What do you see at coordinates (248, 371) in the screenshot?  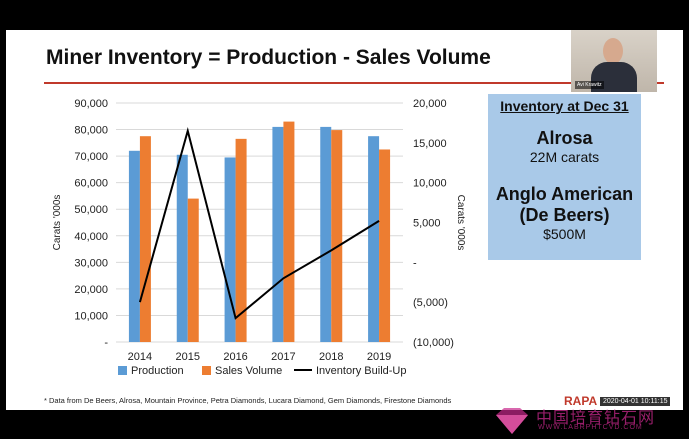 I see `legend-label: Sales Volume` at bounding box center [248, 371].